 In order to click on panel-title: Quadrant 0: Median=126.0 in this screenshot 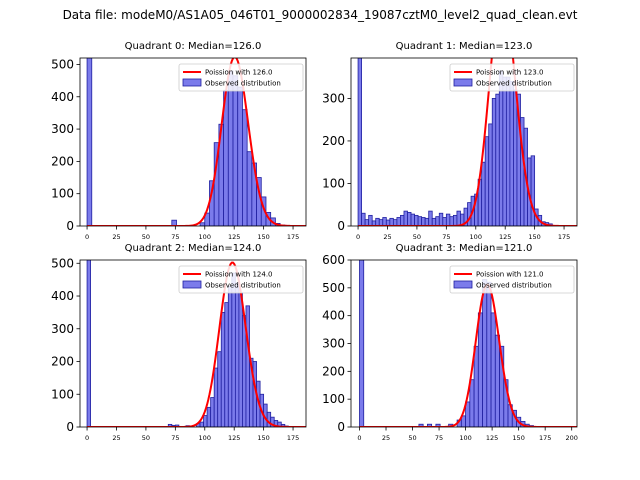, I will do `click(193, 46)`.